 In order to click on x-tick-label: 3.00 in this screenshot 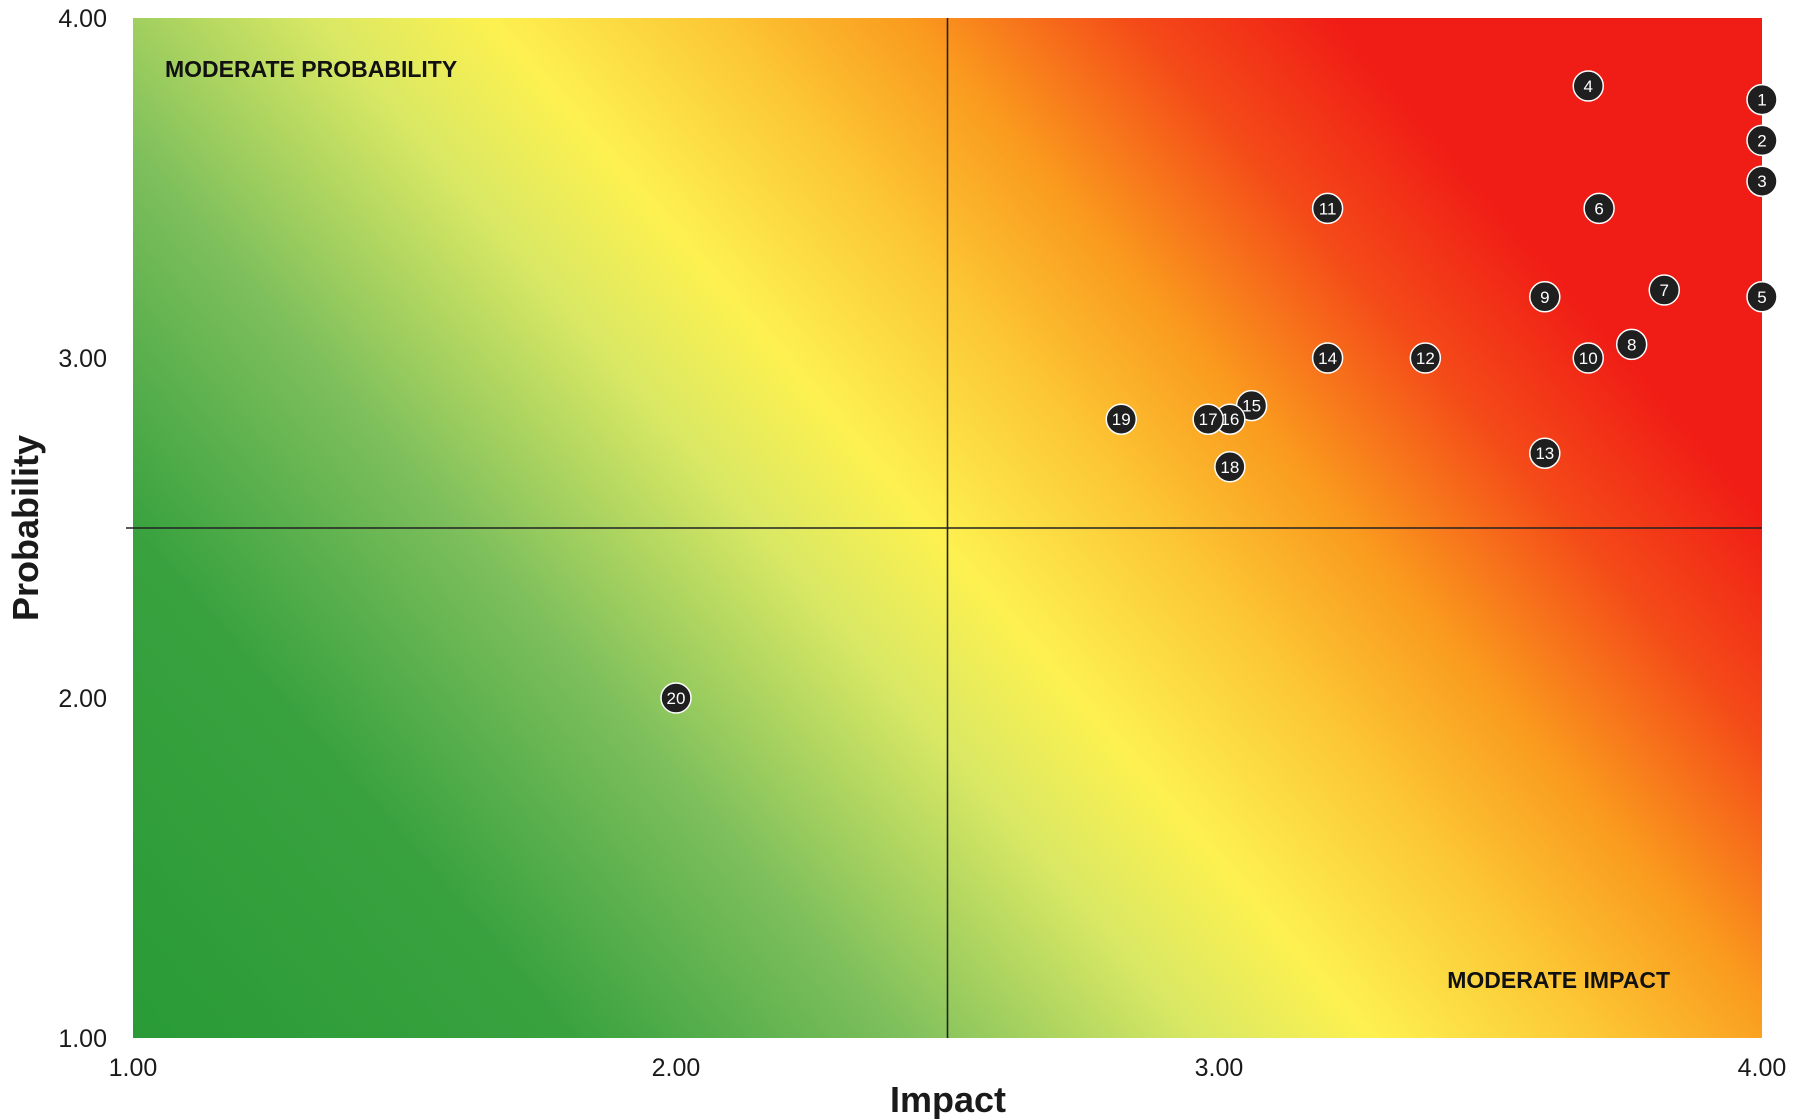, I will do `click(1219, 1068)`.